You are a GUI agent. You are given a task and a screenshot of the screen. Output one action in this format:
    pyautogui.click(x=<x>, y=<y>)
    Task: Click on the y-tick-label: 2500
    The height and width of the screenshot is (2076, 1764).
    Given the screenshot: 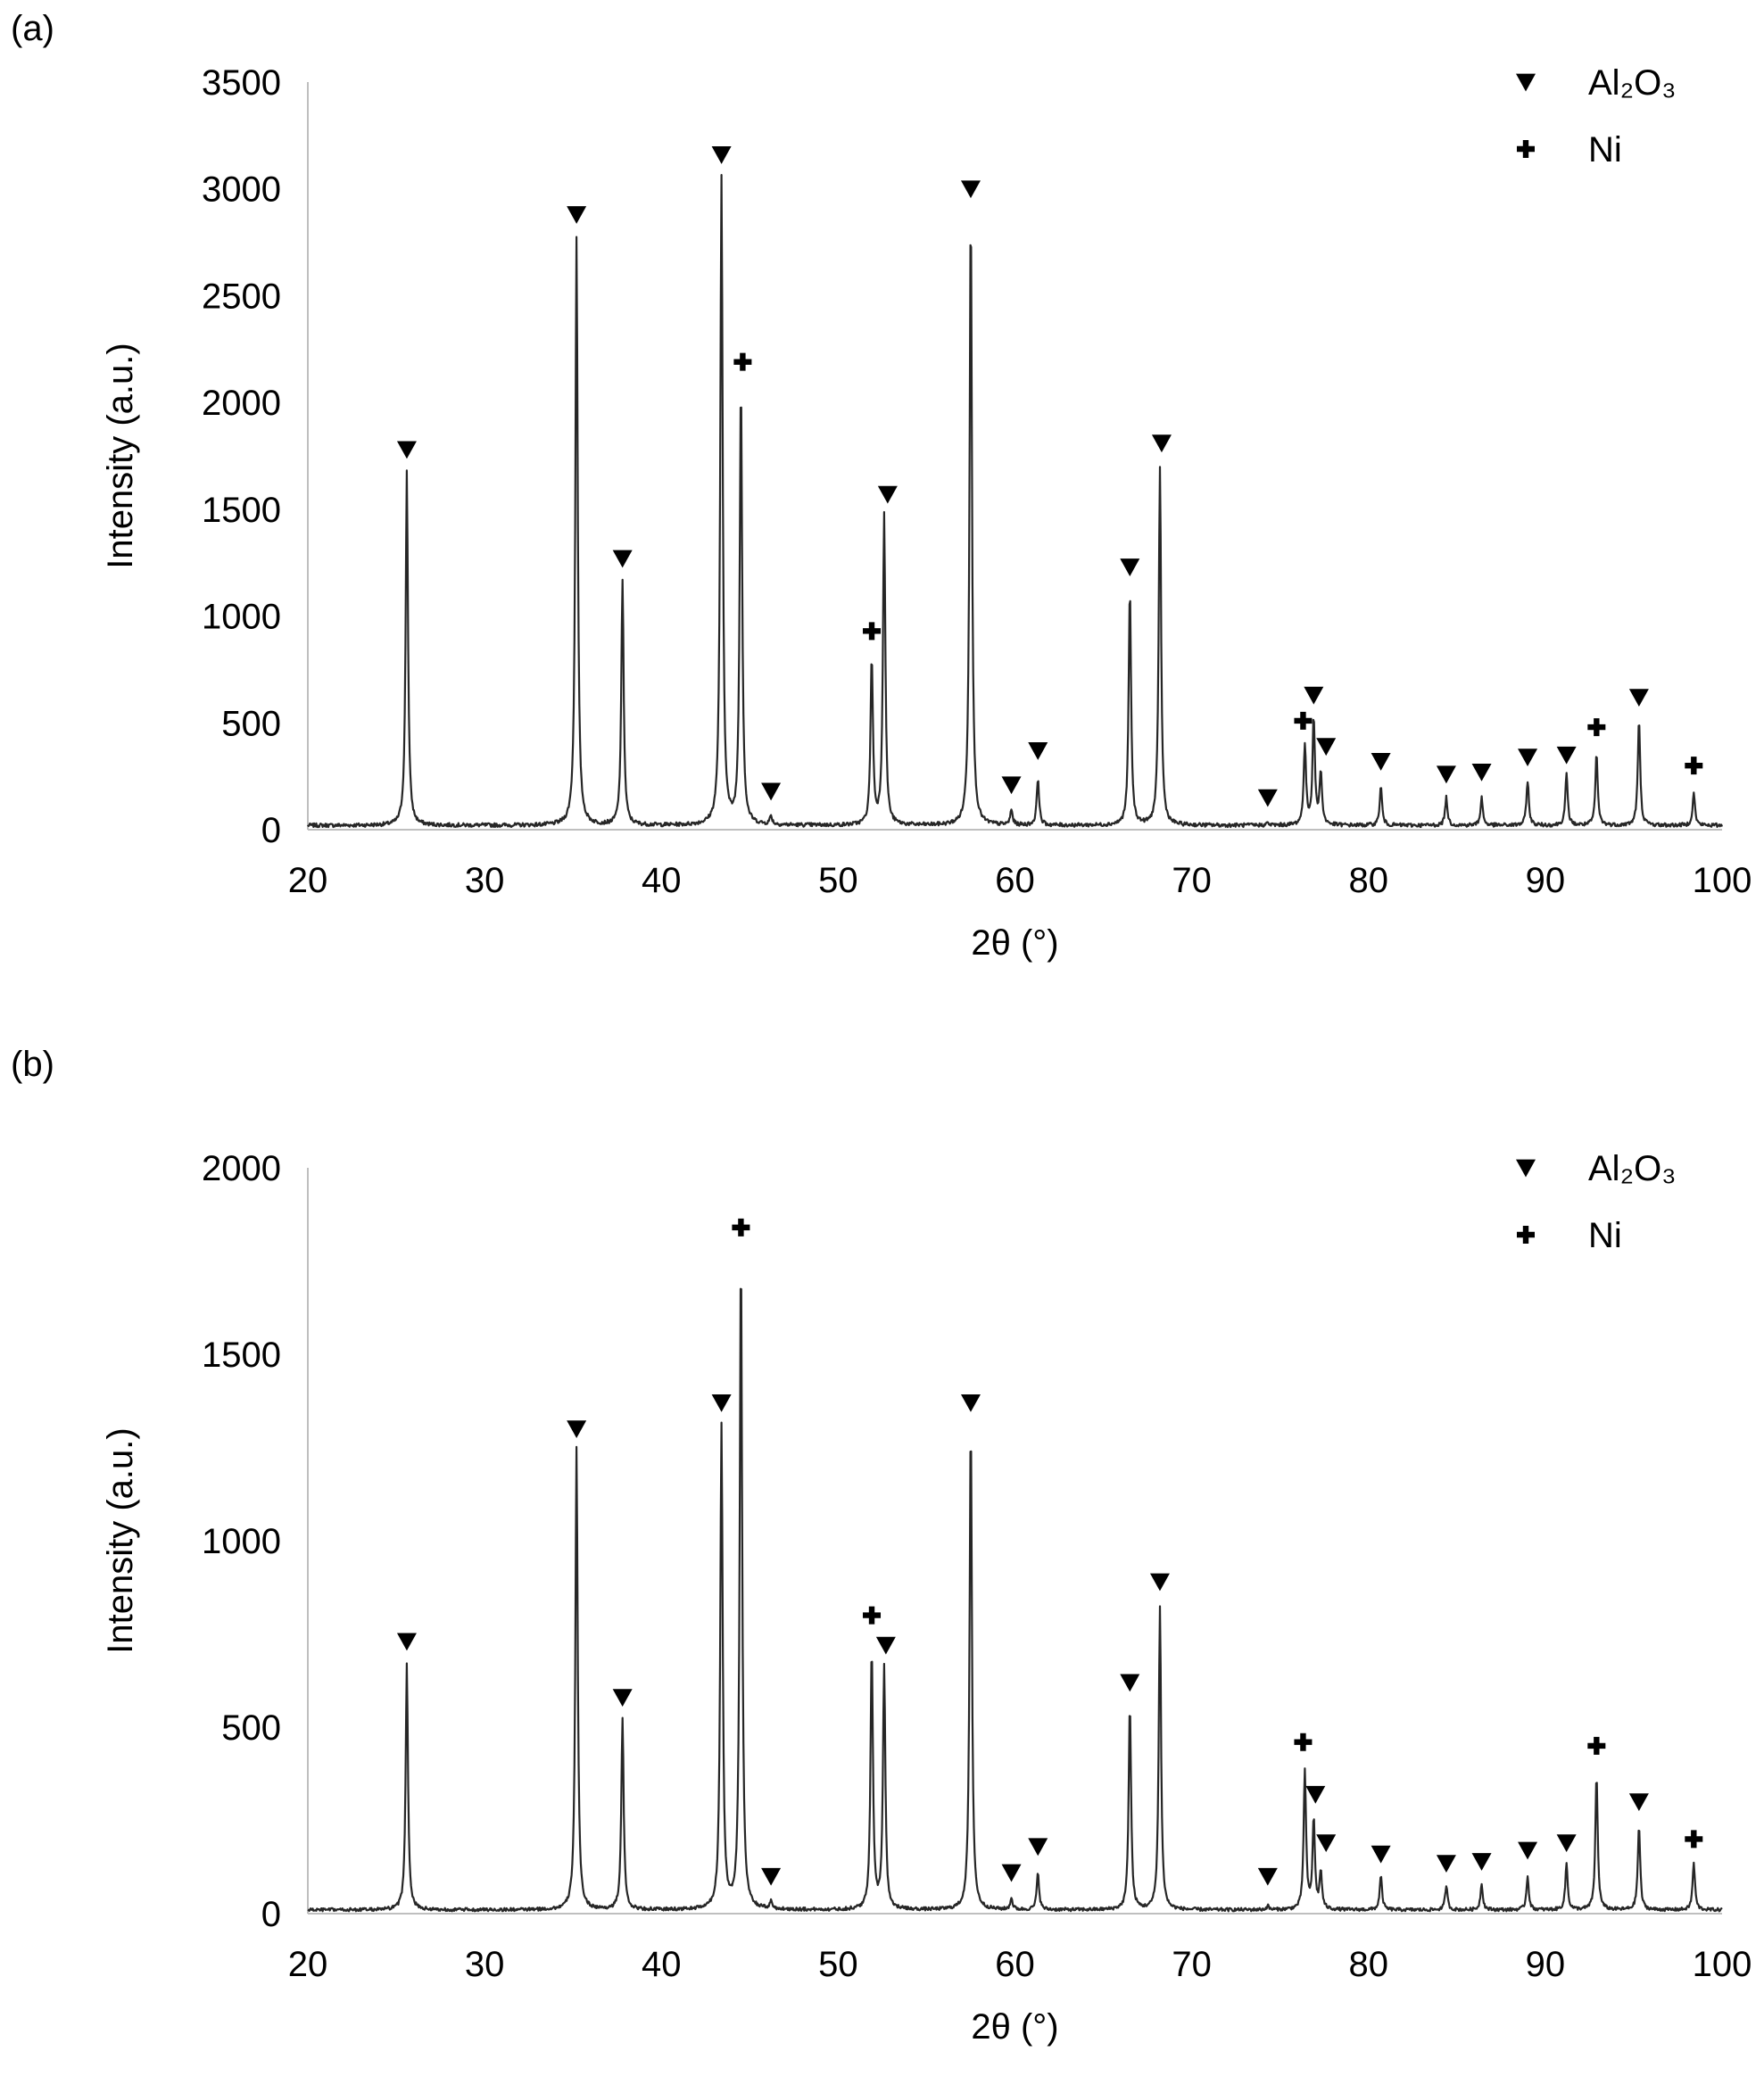 What is the action you would take?
    pyautogui.click(x=241, y=296)
    